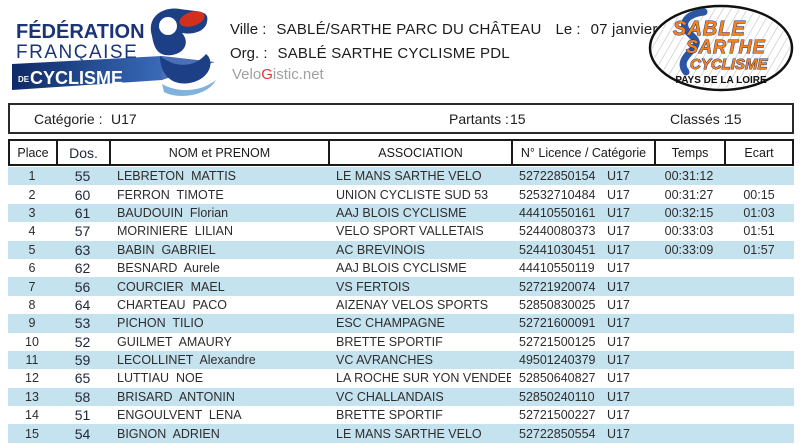 The width and height of the screenshot is (800, 446). What do you see at coordinates (689, 212) in the screenshot?
I see `temps-cell: 00:32:15` at bounding box center [689, 212].